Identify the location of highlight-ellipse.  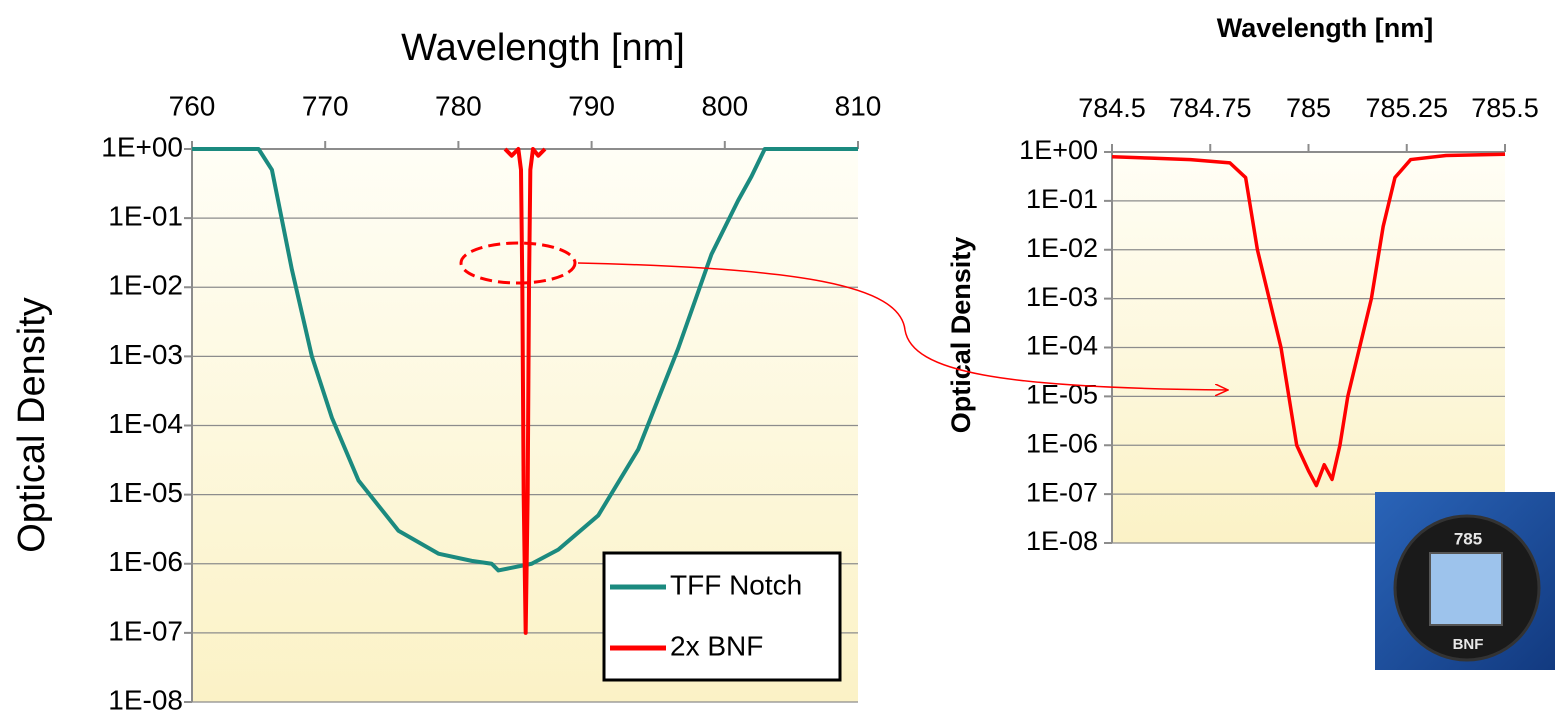
(518, 263).